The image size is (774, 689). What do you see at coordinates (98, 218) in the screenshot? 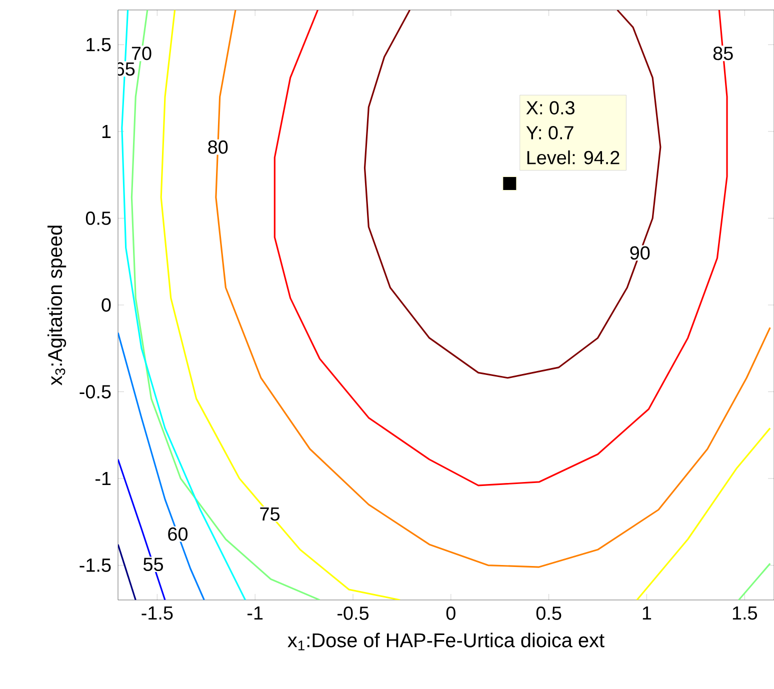
I see `y-tick-label: 0.5` at bounding box center [98, 218].